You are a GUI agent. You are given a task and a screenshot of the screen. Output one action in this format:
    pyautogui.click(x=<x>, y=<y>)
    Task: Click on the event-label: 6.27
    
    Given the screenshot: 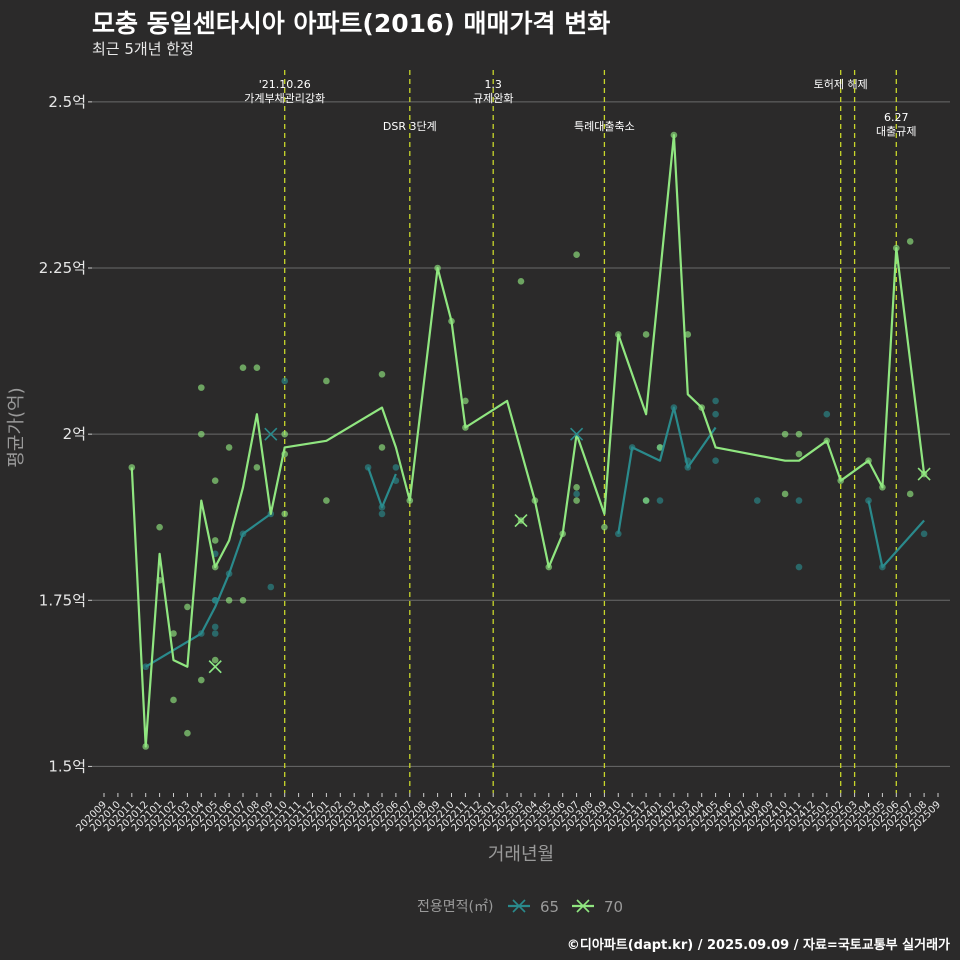 What is the action you would take?
    pyautogui.click(x=896, y=117)
    